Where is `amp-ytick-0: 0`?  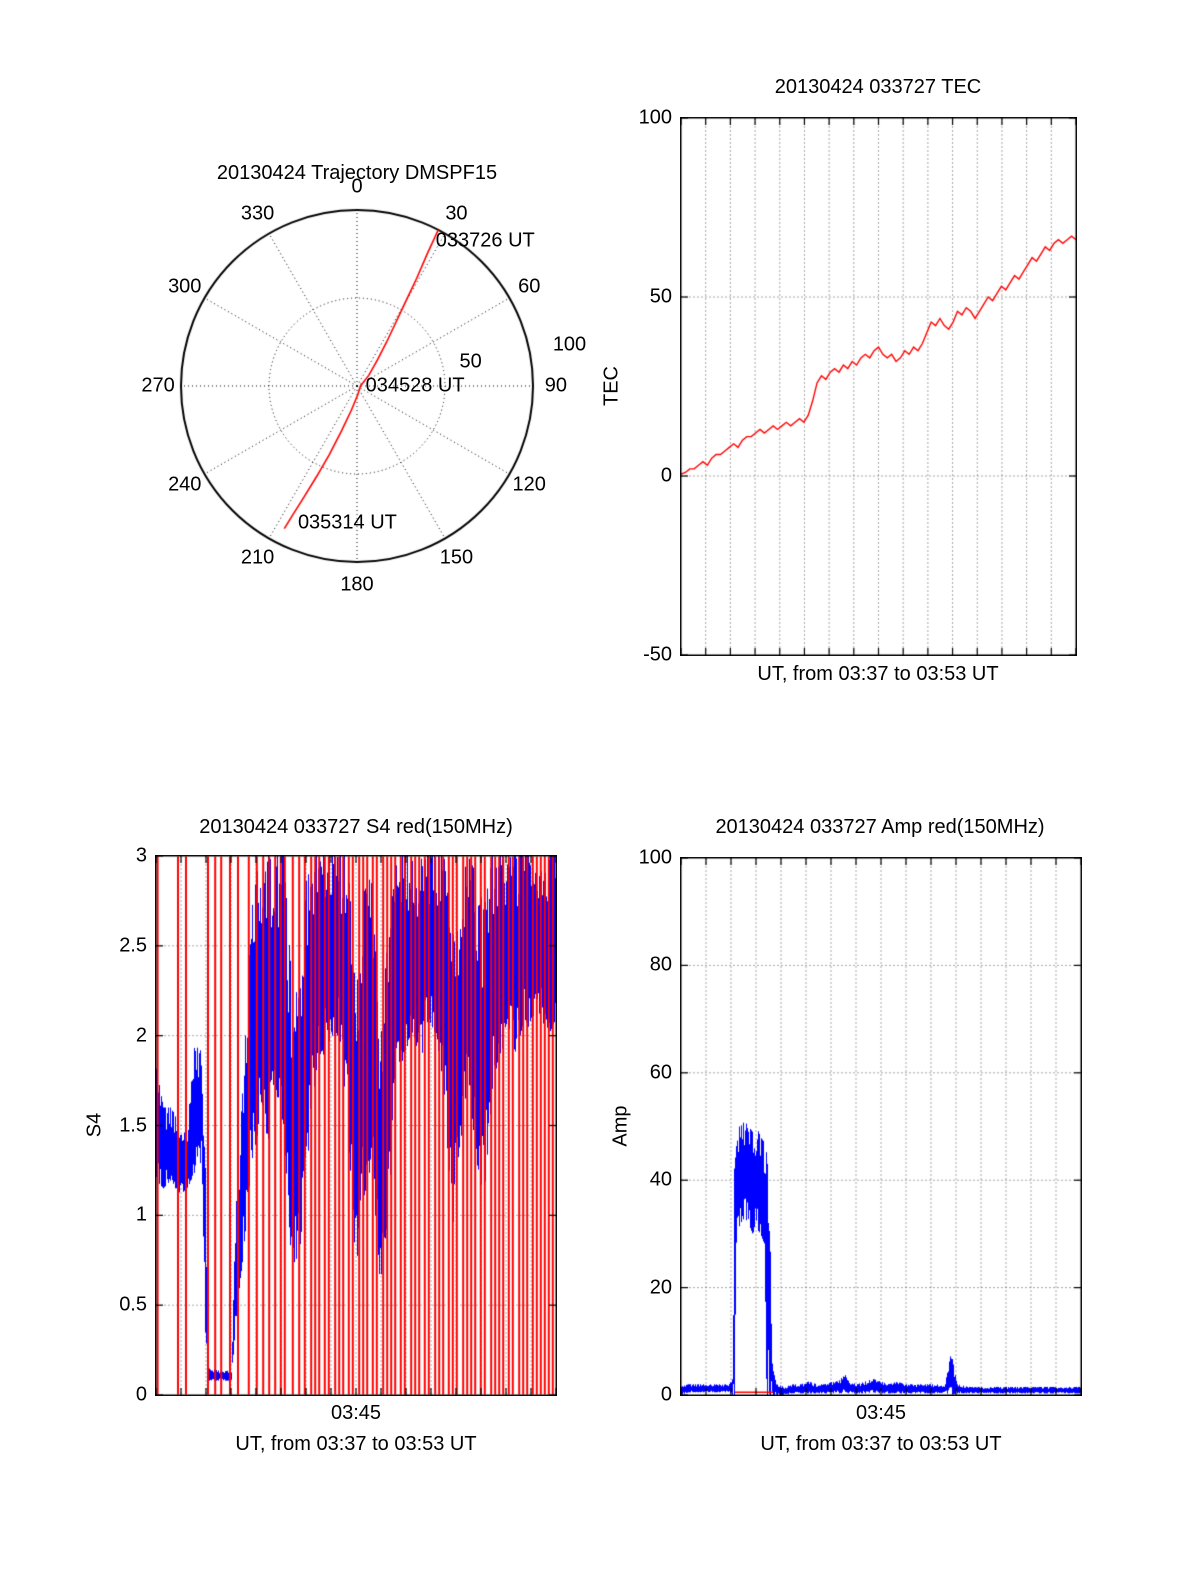
amp-ytick-0: 0 is located at coordinates (666, 1394).